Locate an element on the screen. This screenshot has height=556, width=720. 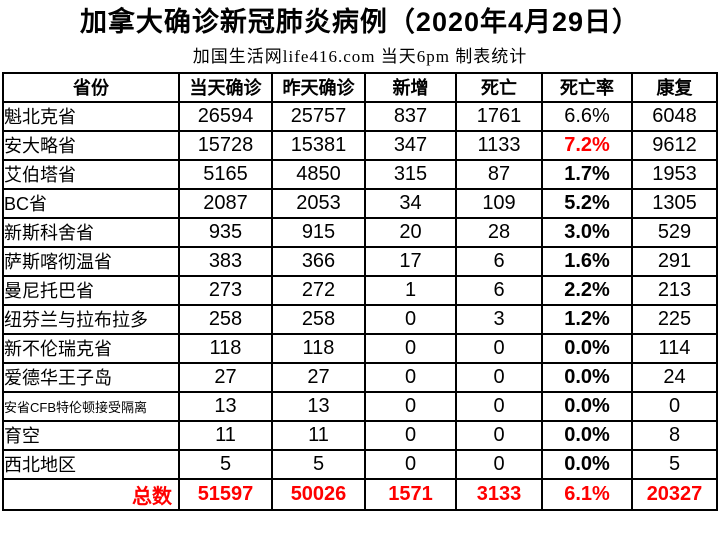
province-cell: 育空 is located at coordinates (91, 435).